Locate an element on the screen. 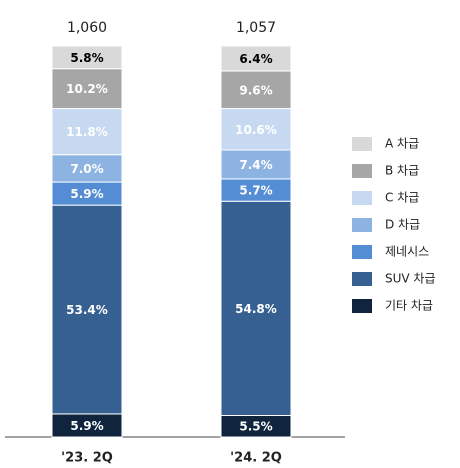  value-label: 10.2% is located at coordinates (87, 89).